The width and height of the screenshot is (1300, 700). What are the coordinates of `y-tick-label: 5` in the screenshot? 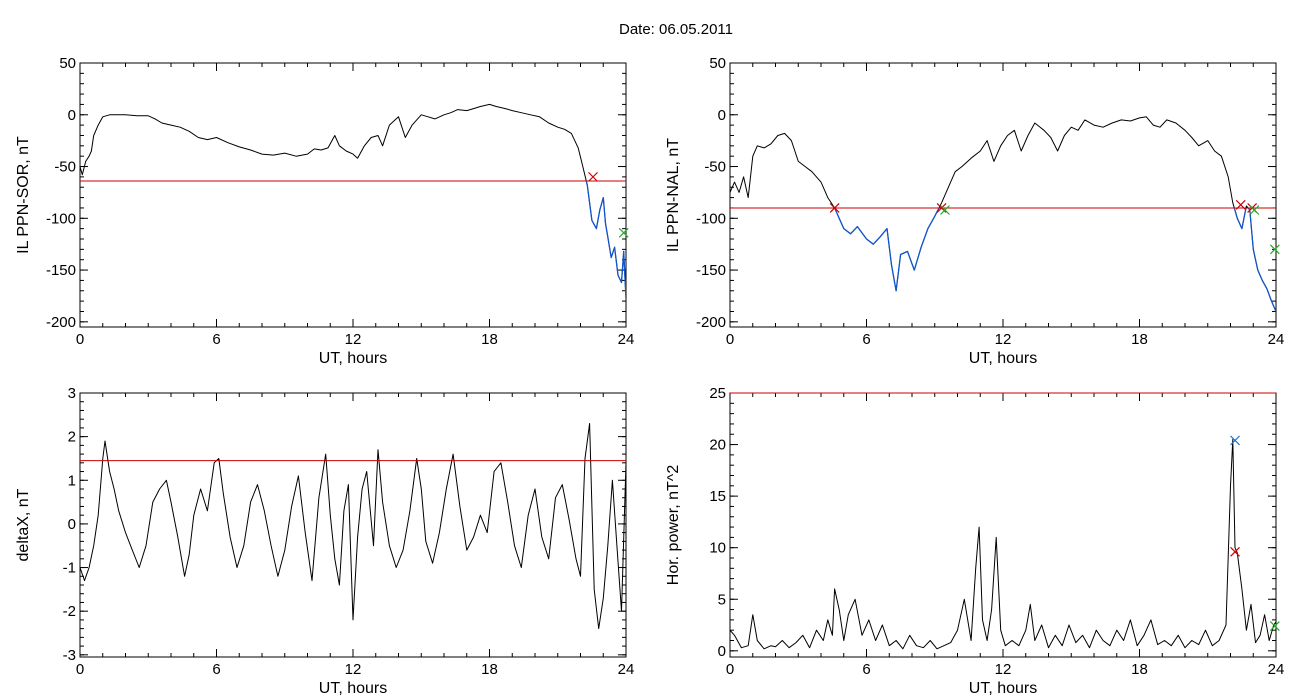 It's located at (722, 599).